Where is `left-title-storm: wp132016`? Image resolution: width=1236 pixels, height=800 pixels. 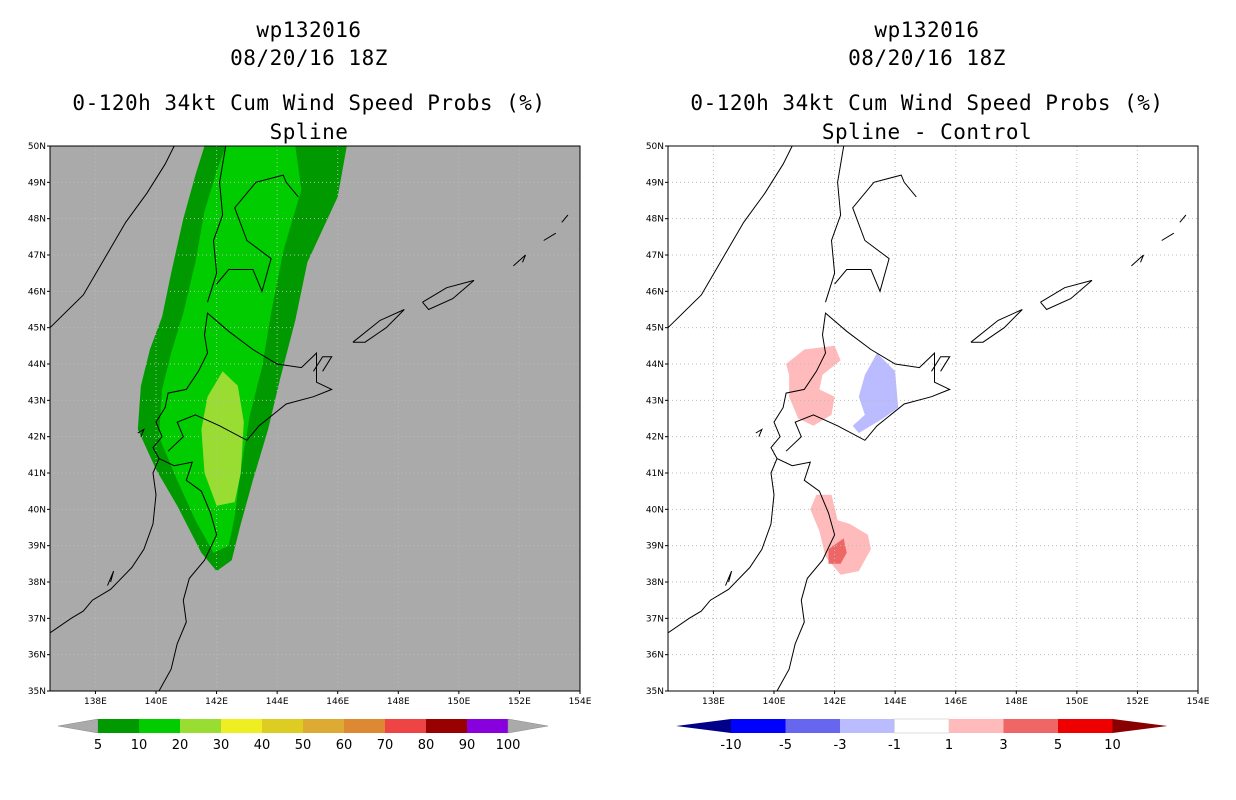
left-title-storm: wp132016 is located at coordinates (309, 30).